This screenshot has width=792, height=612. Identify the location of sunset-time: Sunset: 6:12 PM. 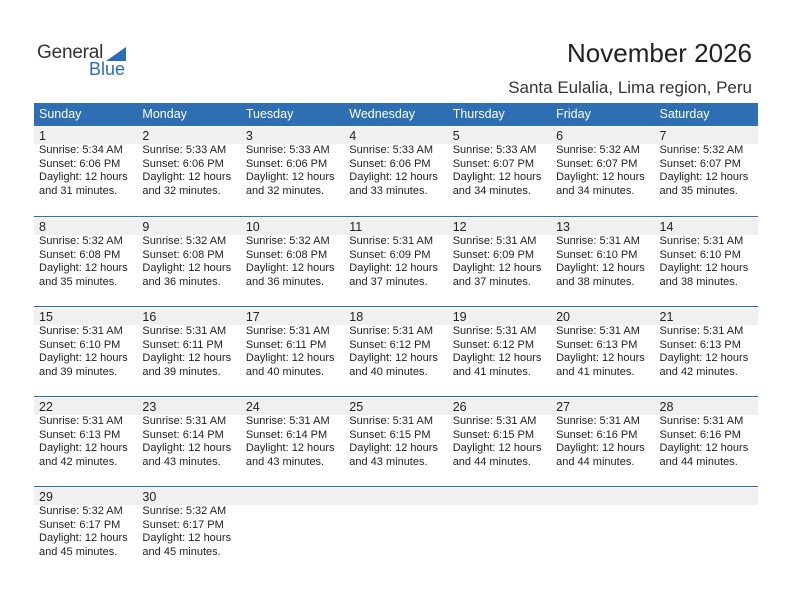
(390, 344).